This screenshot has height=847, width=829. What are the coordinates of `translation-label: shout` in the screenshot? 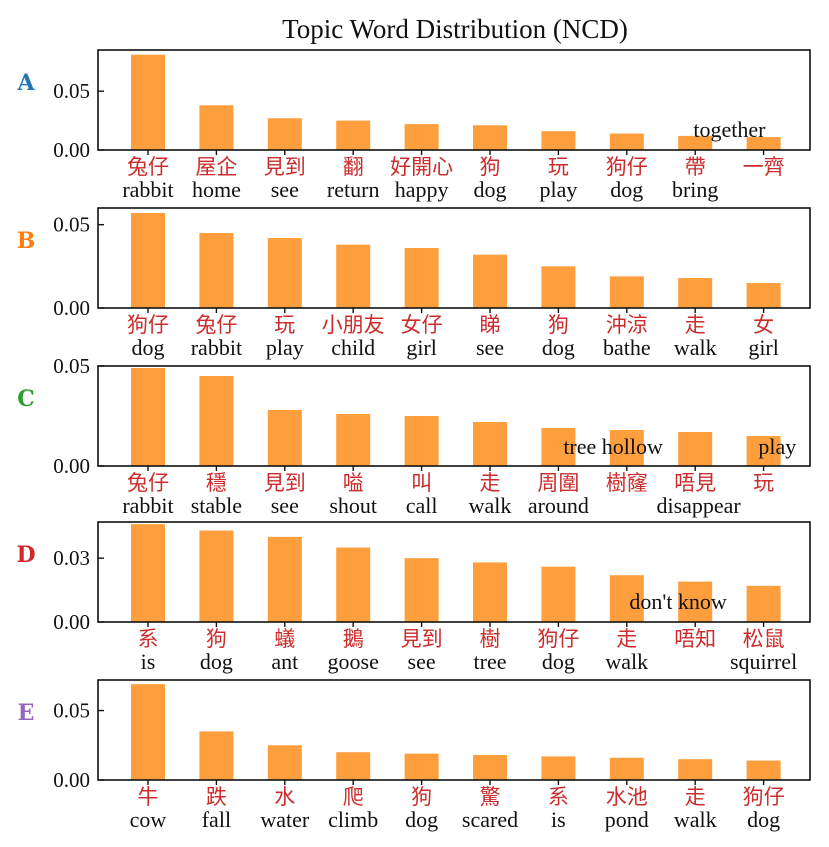 It's located at (353, 505).